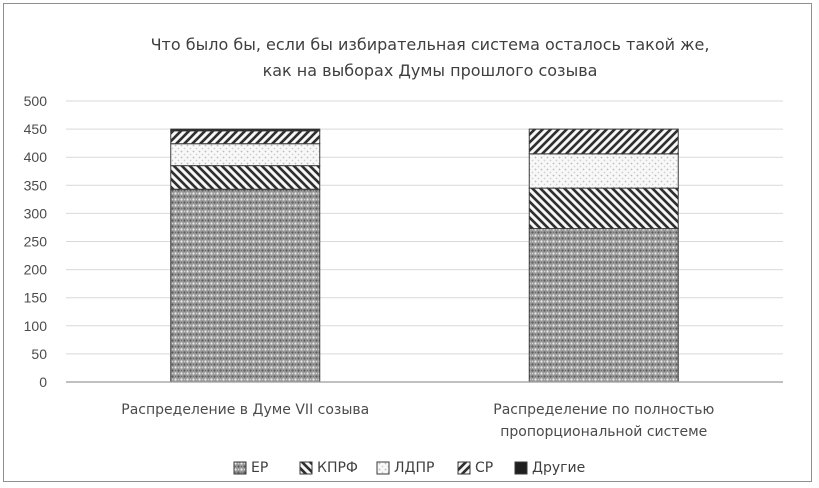 The height and width of the screenshot is (488, 819). Describe the element at coordinates (36, 157) in the screenshot. I see `y-tick-label-400: 400` at that location.